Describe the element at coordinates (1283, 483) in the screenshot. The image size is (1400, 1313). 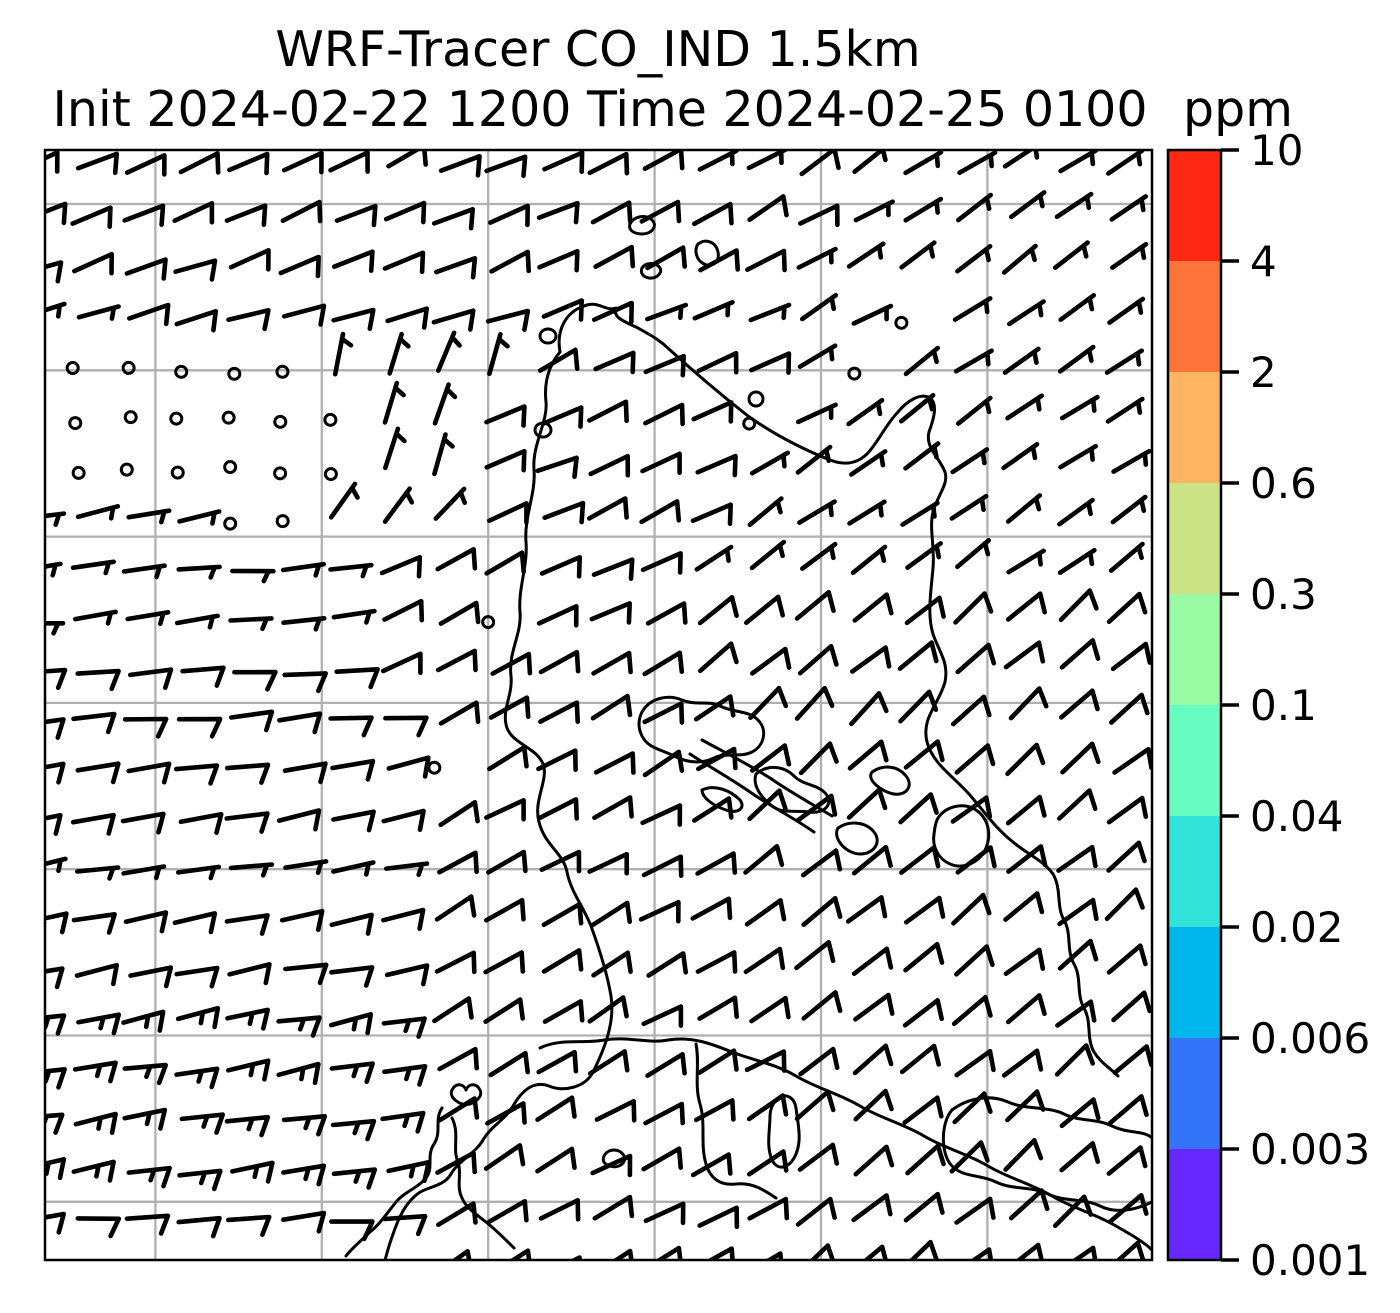
I see `colorbar-tick-label: 0.6` at that location.